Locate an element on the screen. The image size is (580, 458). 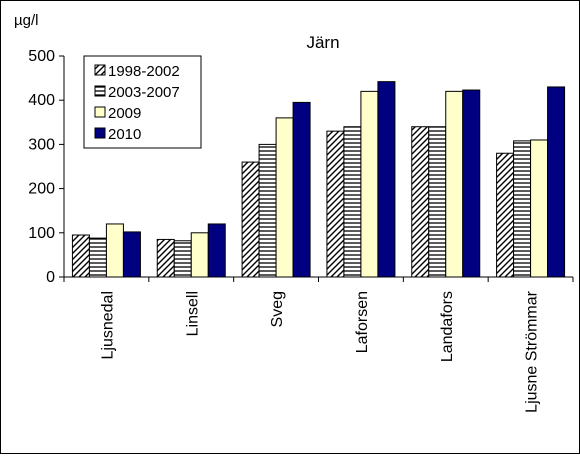
x-category-label: Landafors is located at coordinates (447, 326).